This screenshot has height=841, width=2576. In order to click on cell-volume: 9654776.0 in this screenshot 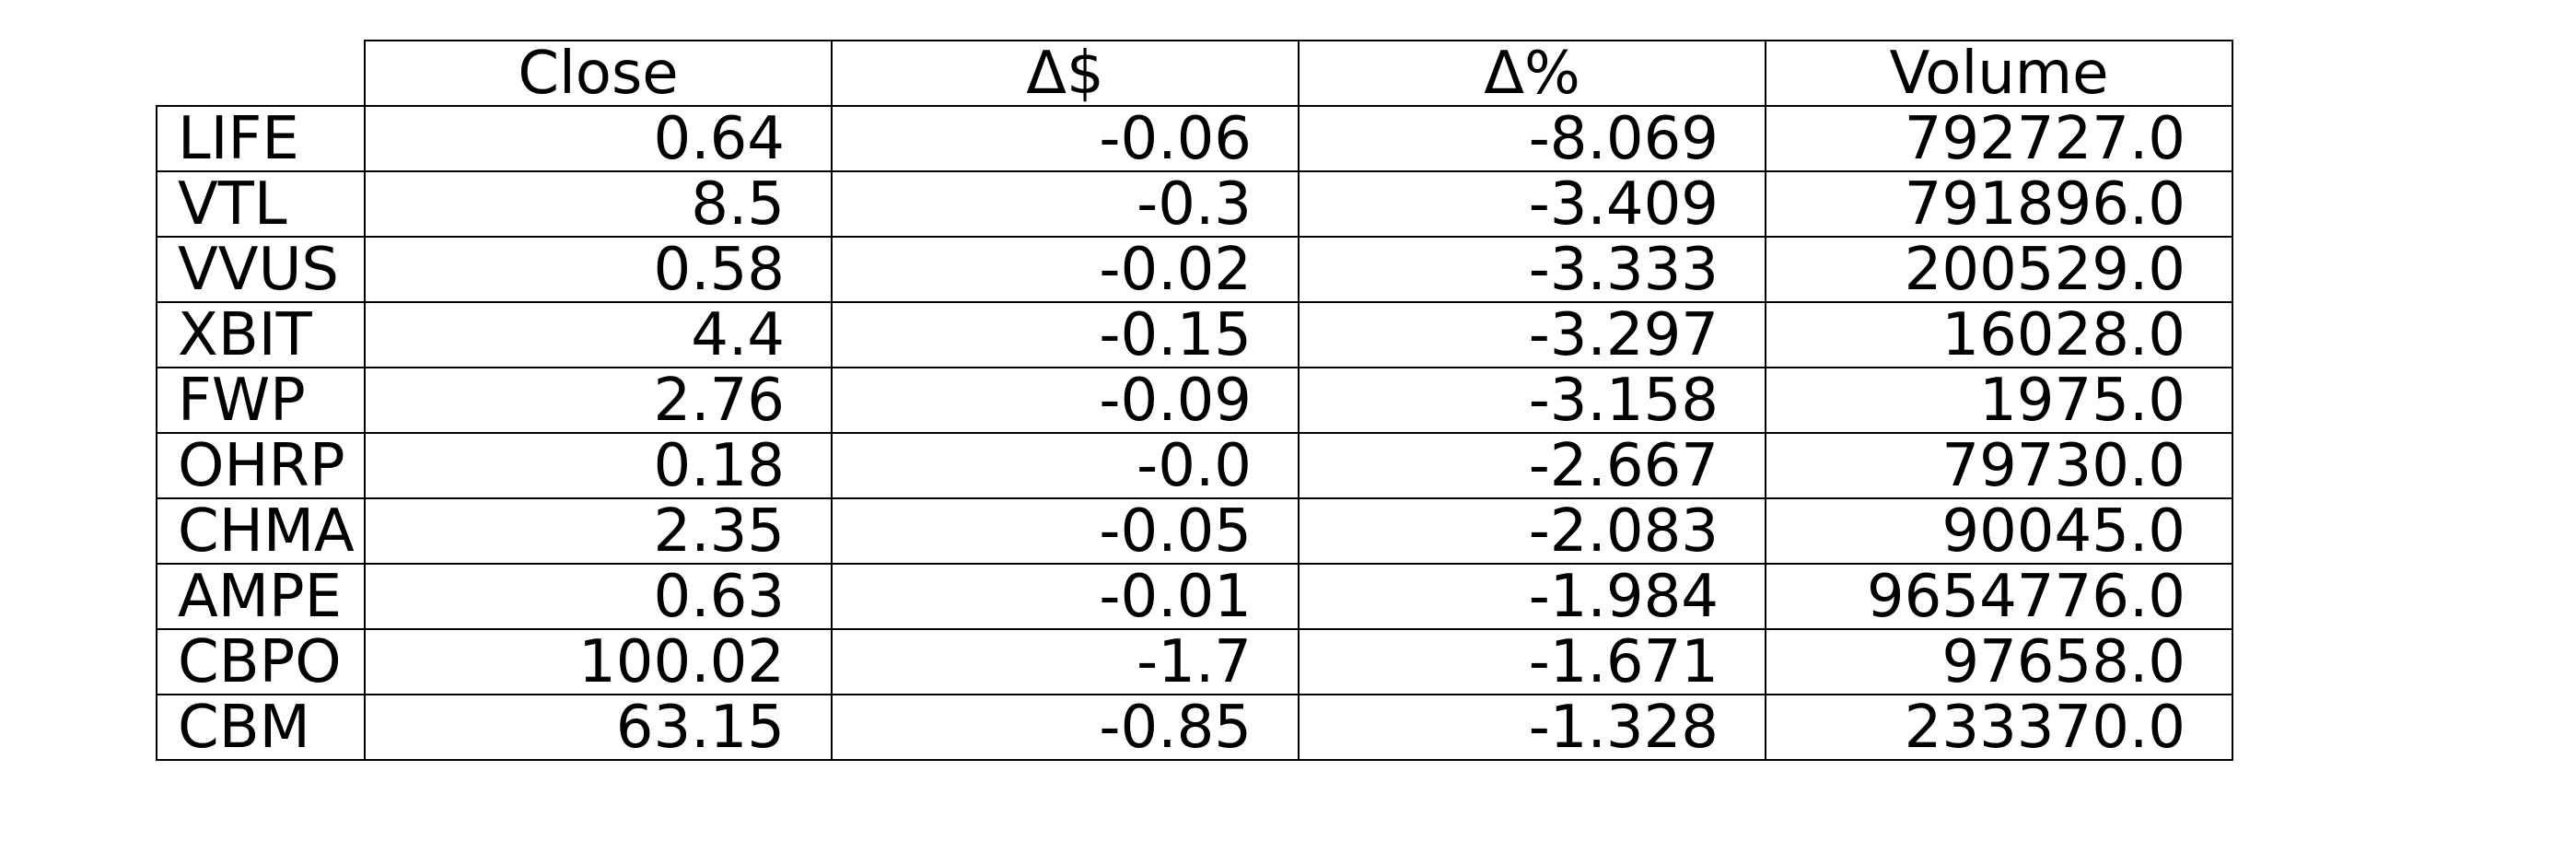, I will do `click(1999, 596)`.